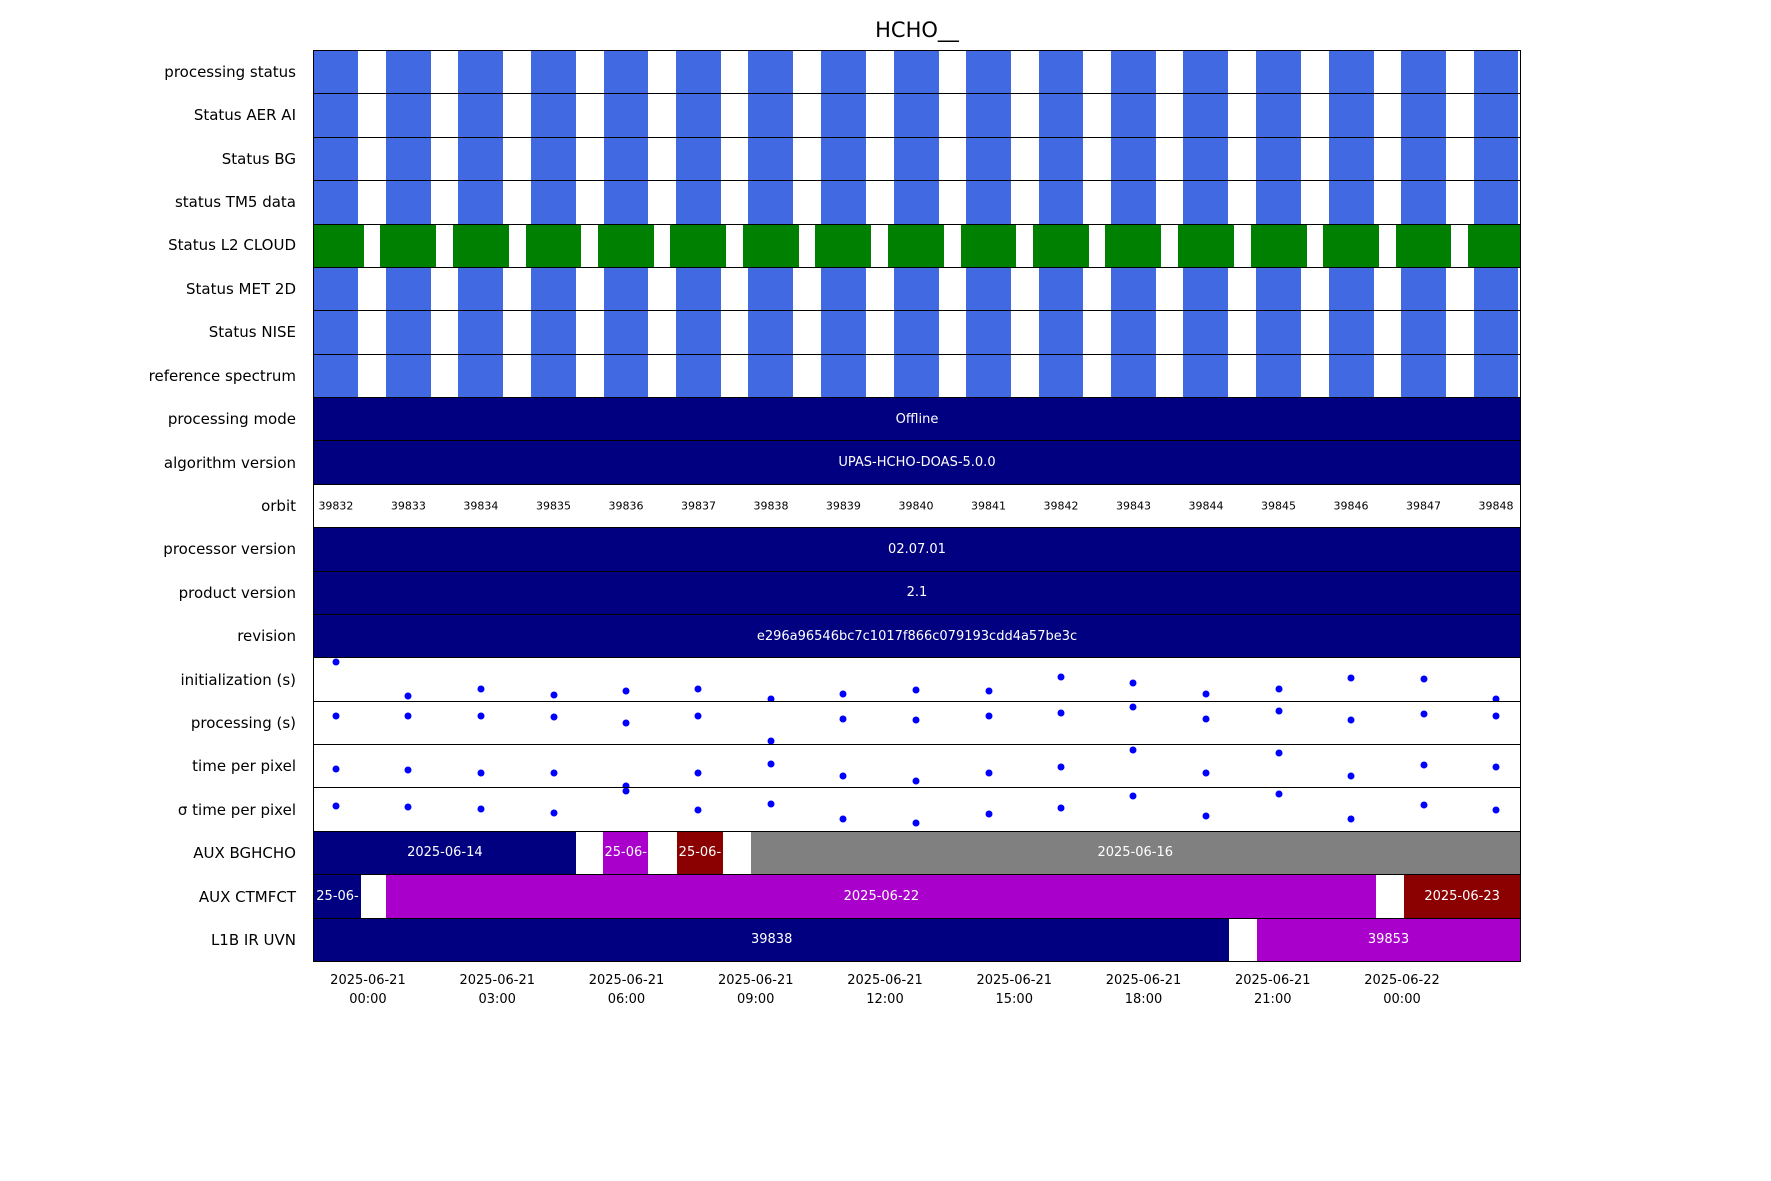 Image resolution: width=1771 pixels, height=1181 pixels. I want to click on orbit-number: 39833, so click(408, 506).